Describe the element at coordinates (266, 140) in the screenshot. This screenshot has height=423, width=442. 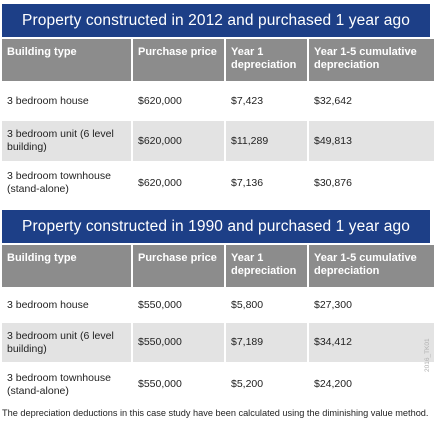
I see `year1-depreciation-cell: $11,289` at that location.